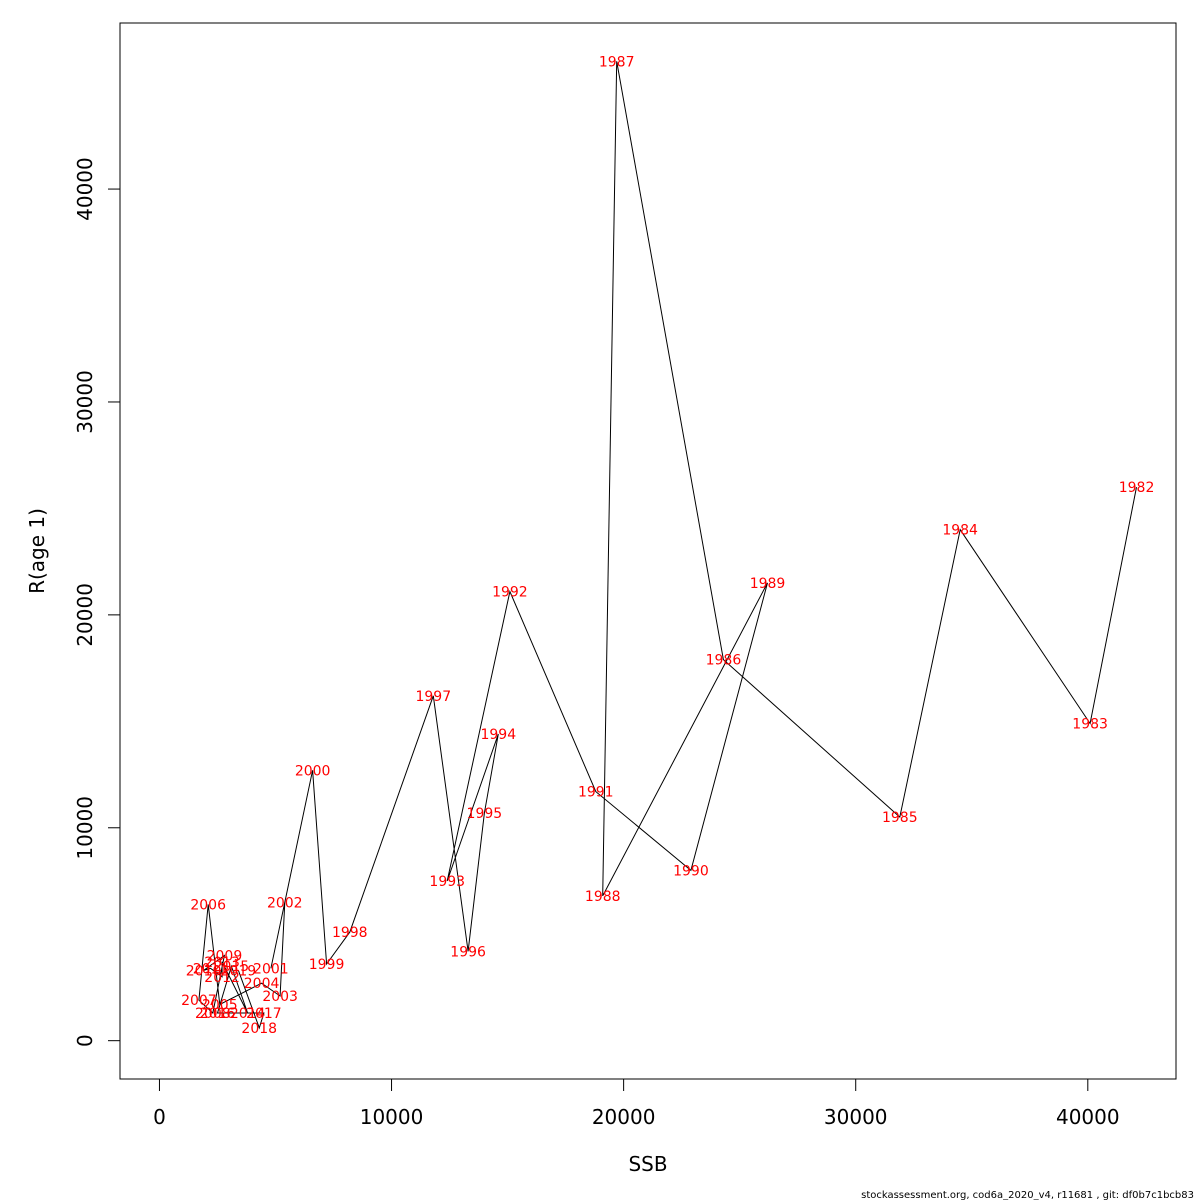 This screenshot has width=1200, height=1200. Describe the element at coordinates (691, 871) in the screenshot. I see `point-label-1990: 1990` at that location.